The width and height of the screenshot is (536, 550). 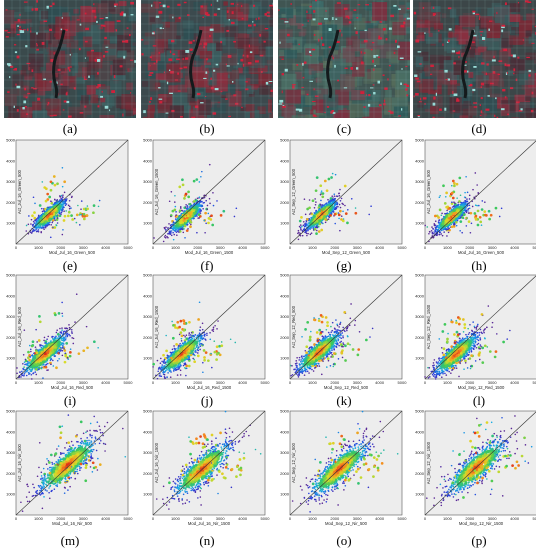 What do you see at coordinates (285, 202) in the screenshot?
I see `y-tick-label: 2000` at bounding box center [285, 202].